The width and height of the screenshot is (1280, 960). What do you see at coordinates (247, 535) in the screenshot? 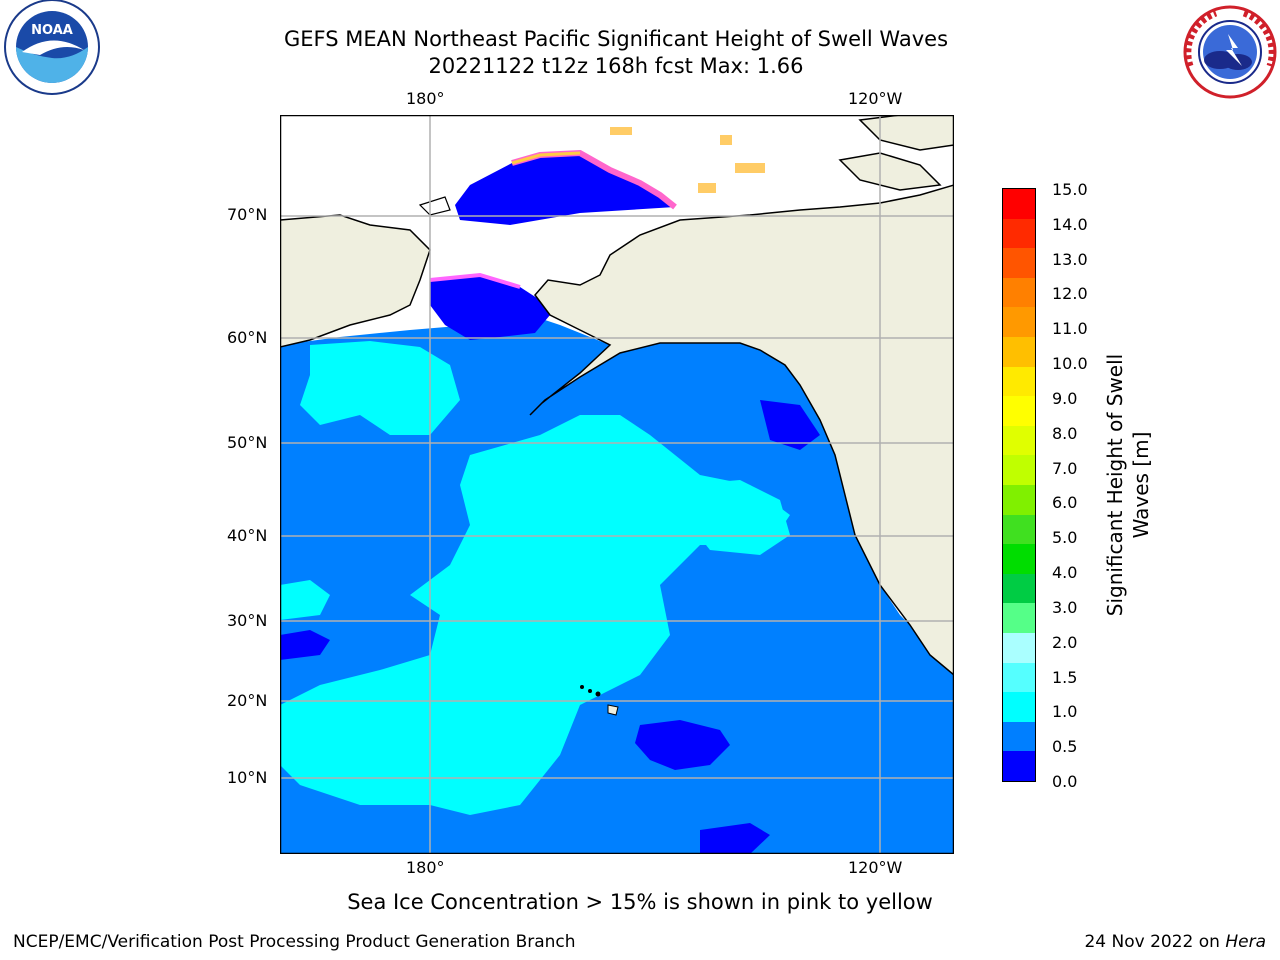
I see `lat-label-40n: 40°N` at bounding box center [247, 535].